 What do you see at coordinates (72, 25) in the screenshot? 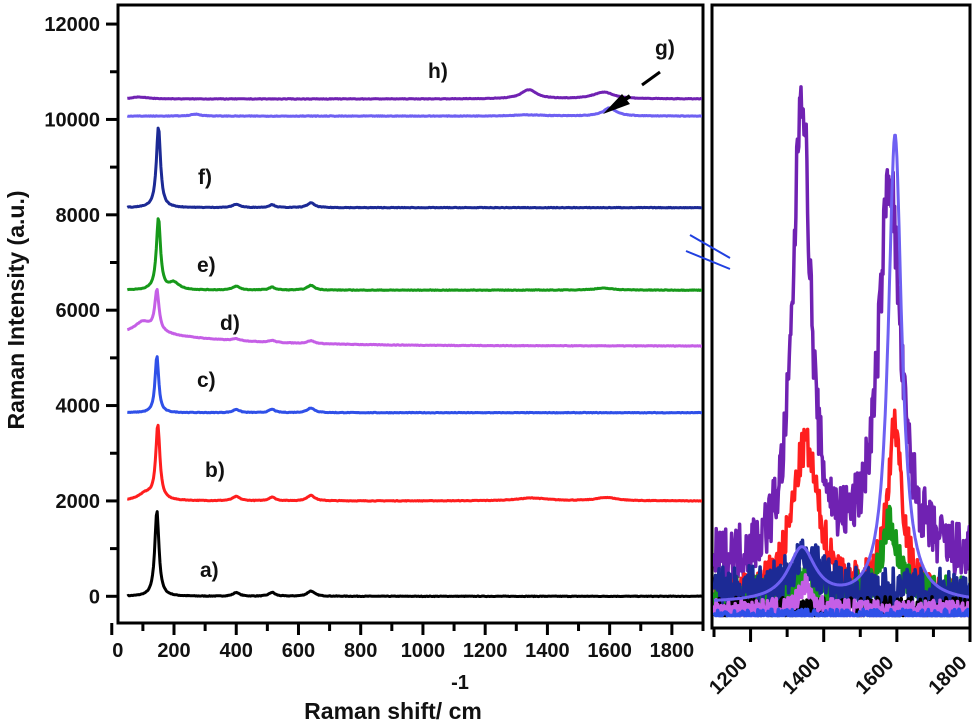
I see `y-tick-label: 12000` at bounding box center [72, 25].